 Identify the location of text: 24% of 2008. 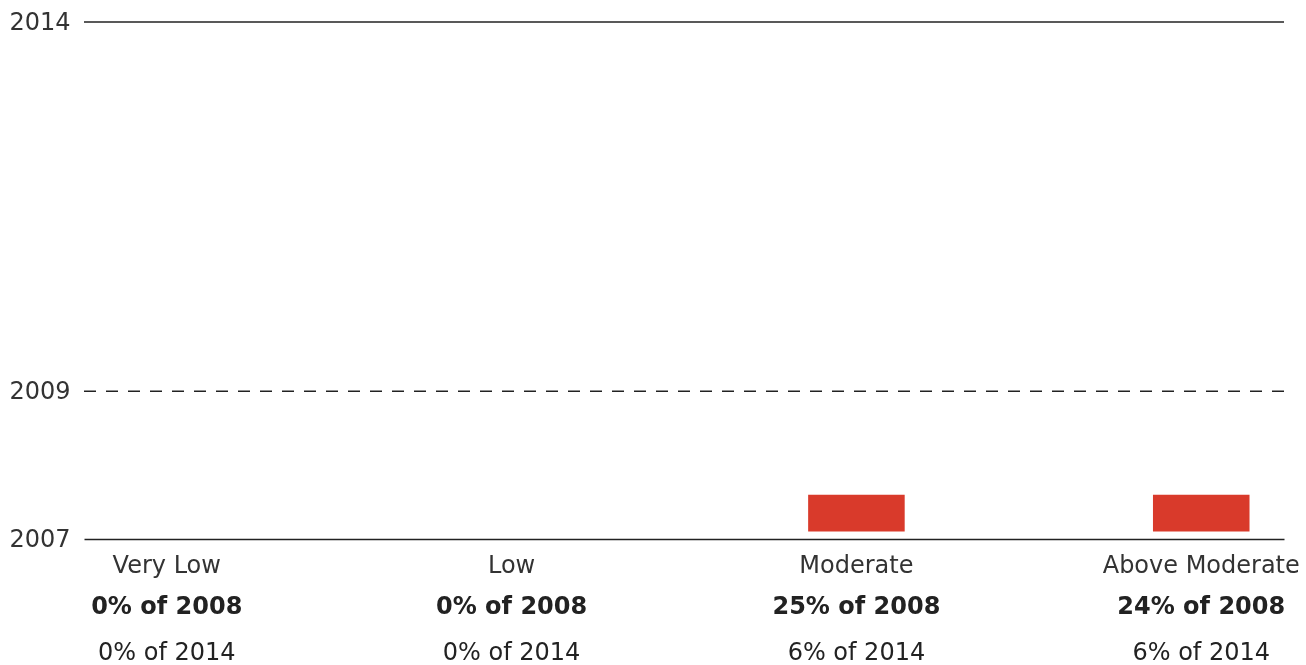
(1201, 606).